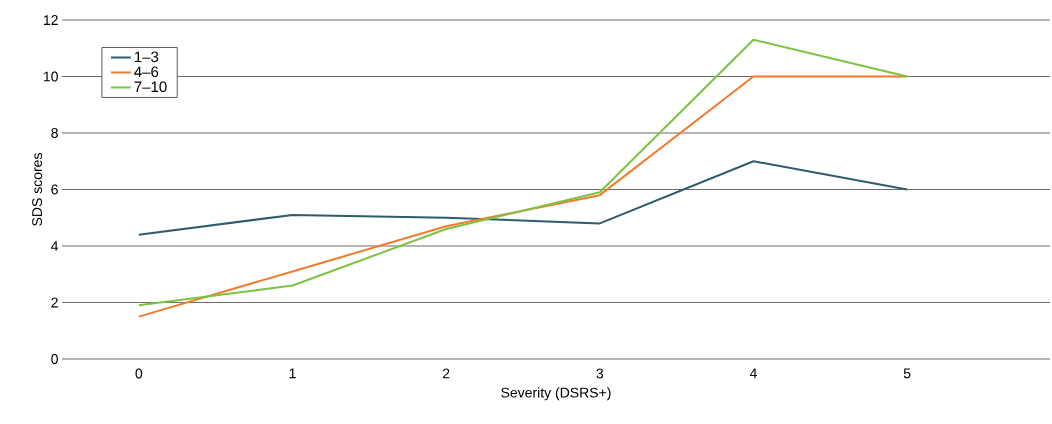 The image size is (1052, 424). Describe the element at coordinates (146, 57) in the screenshot. I see `legend-label: 1–3` at that location.